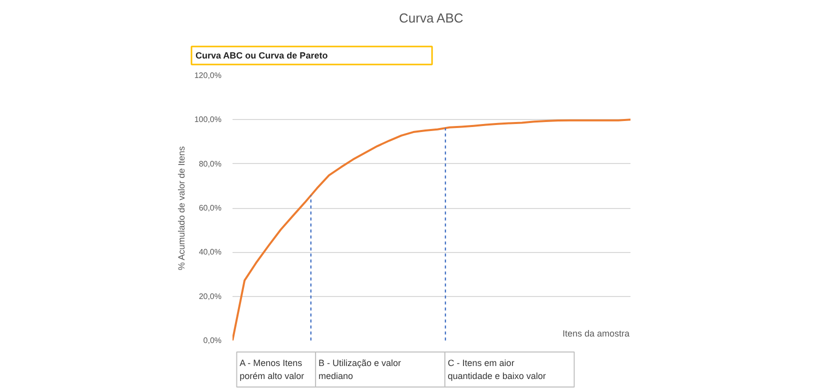 The height and width of the screenshot is (388, 815). I want to click on text: B - Utilização e valor mediano, so click(359, 369).